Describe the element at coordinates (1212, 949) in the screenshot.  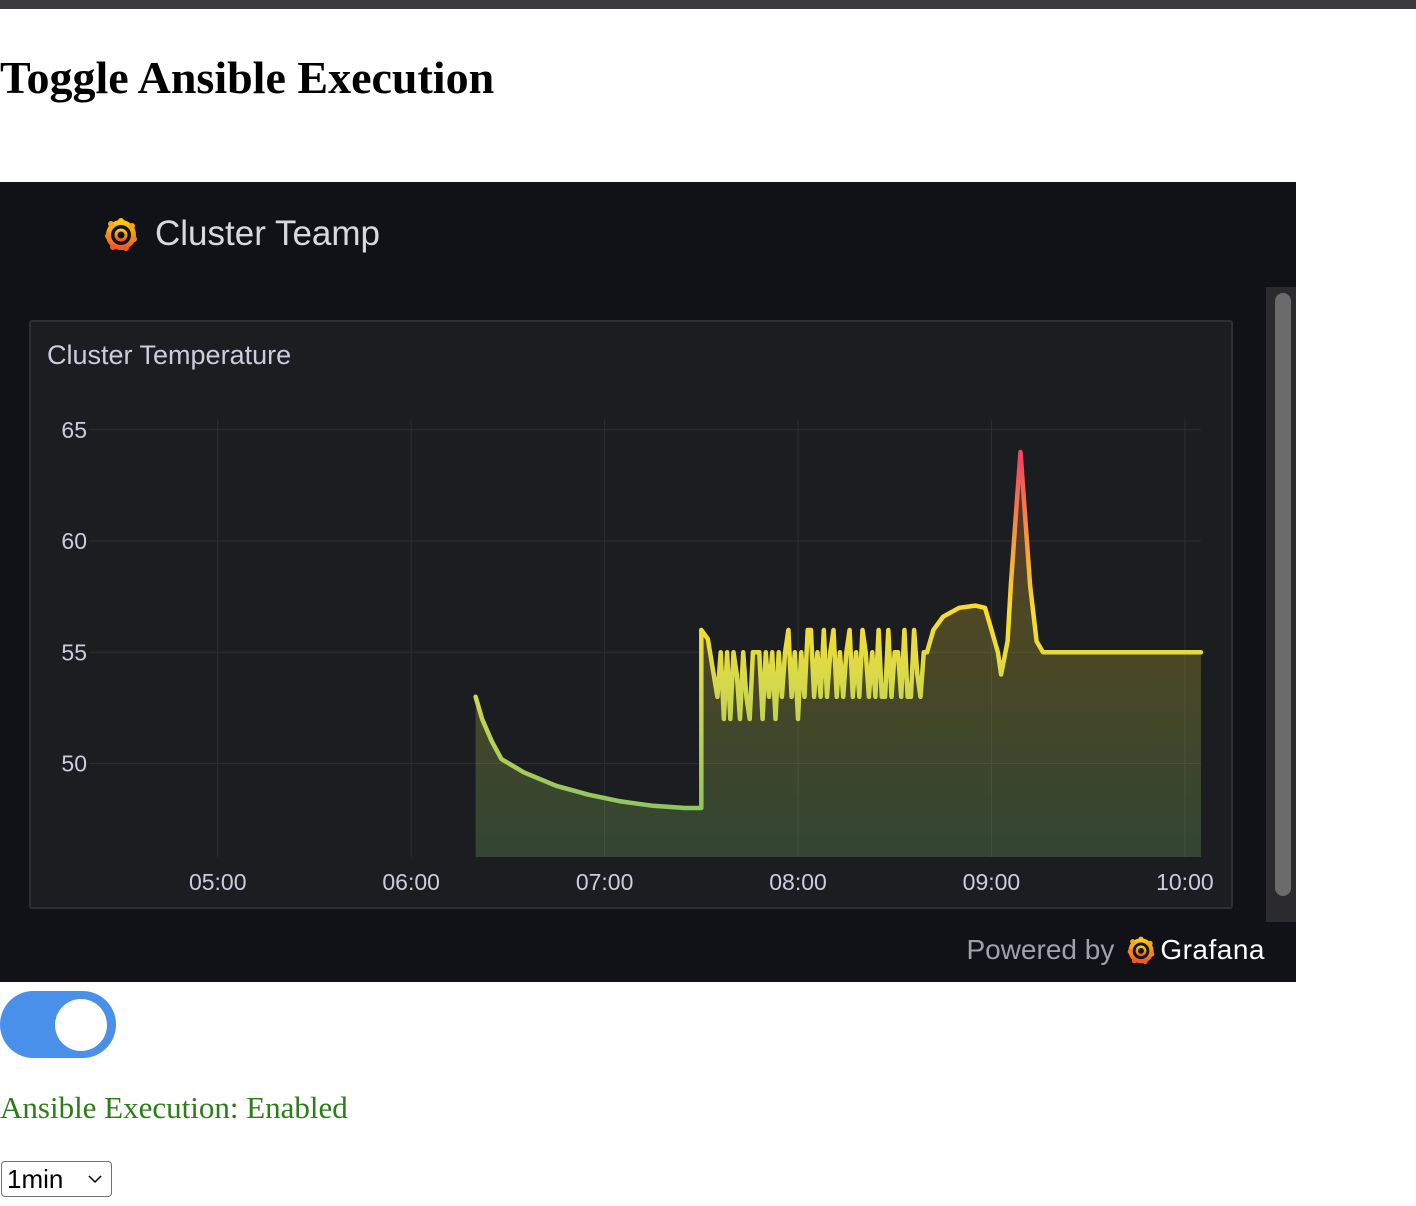
I see `grafana-brand-text: Grafana` at that location.